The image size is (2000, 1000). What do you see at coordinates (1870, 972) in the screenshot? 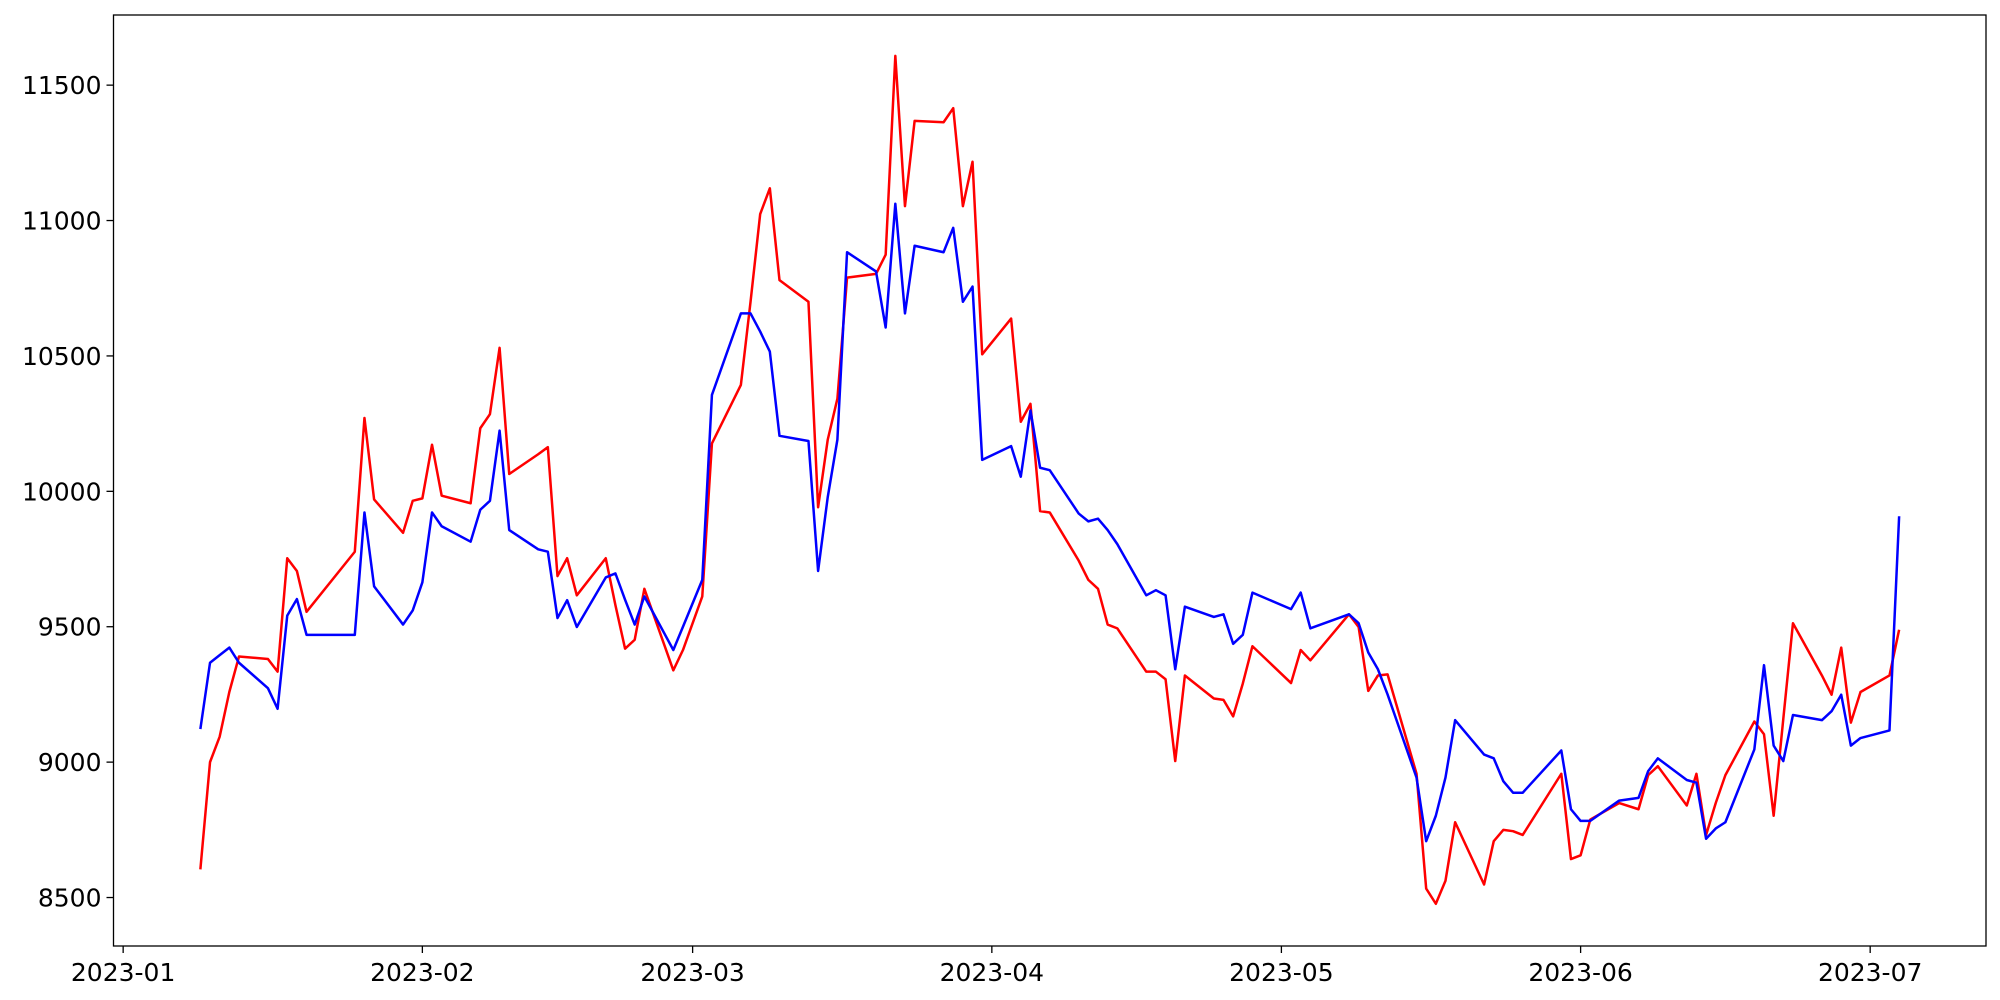
I see `x-tick-label: 2023-07` at bounding box center [1870, 972].